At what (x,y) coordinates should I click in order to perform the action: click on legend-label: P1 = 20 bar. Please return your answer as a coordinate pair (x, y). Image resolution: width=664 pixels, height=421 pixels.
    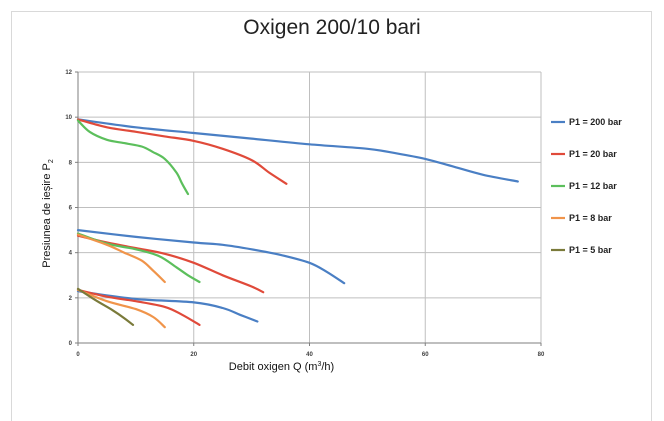
    Looking at the image, I should click on (593, 154).